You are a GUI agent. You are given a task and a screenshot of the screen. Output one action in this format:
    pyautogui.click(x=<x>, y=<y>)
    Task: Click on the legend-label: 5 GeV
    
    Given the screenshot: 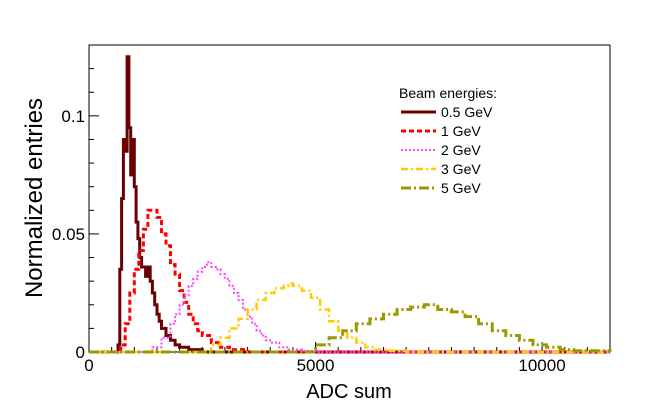 What is the action you would take?
    pyautogui.click(x=461, y=188)
    